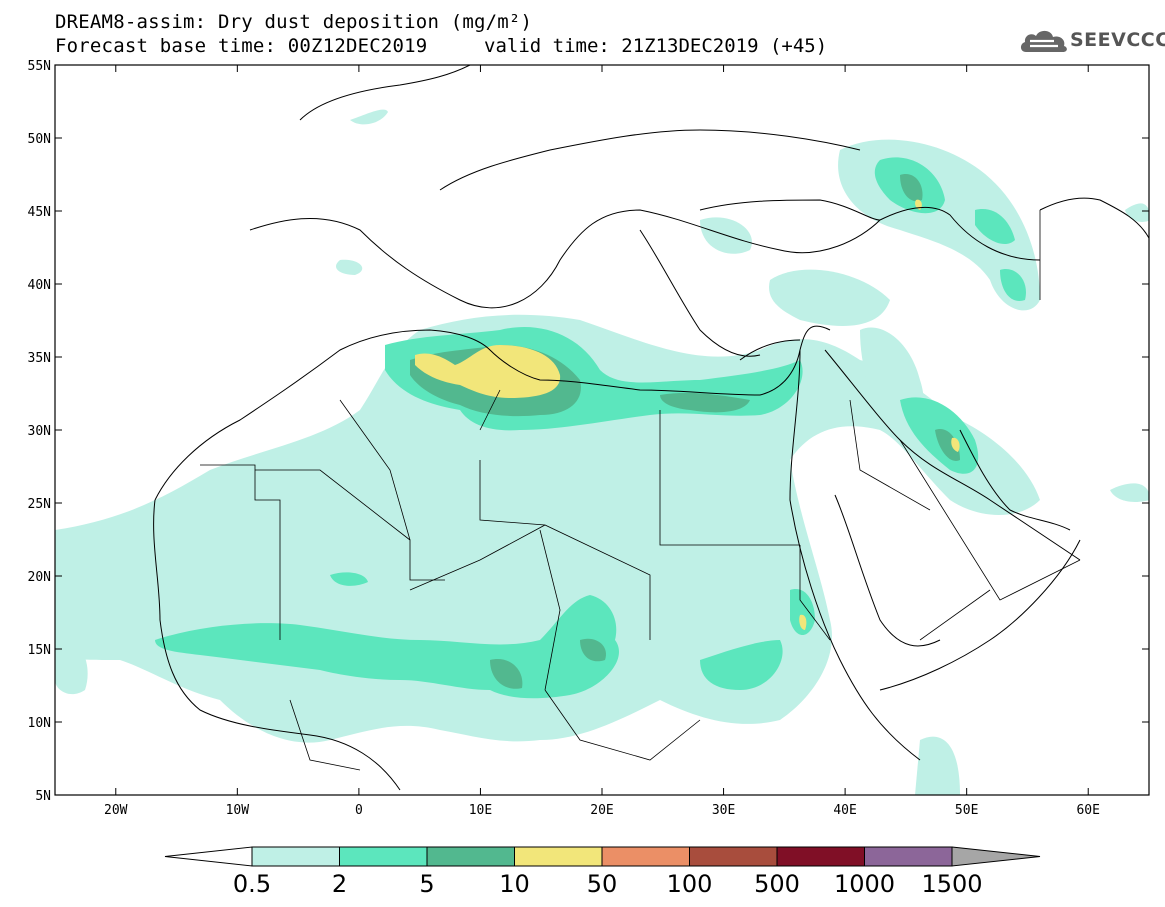  I want to click on lat-tick-label: 10N, so click(39, 723).